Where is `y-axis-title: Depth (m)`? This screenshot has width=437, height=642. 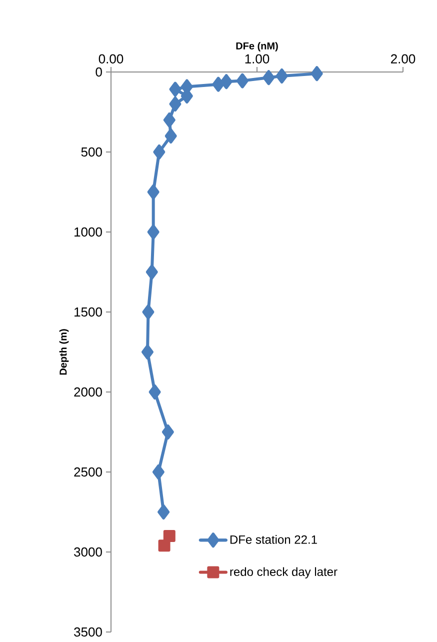
y-axis-title: Depth (m) is located at coordinates (64, 352).